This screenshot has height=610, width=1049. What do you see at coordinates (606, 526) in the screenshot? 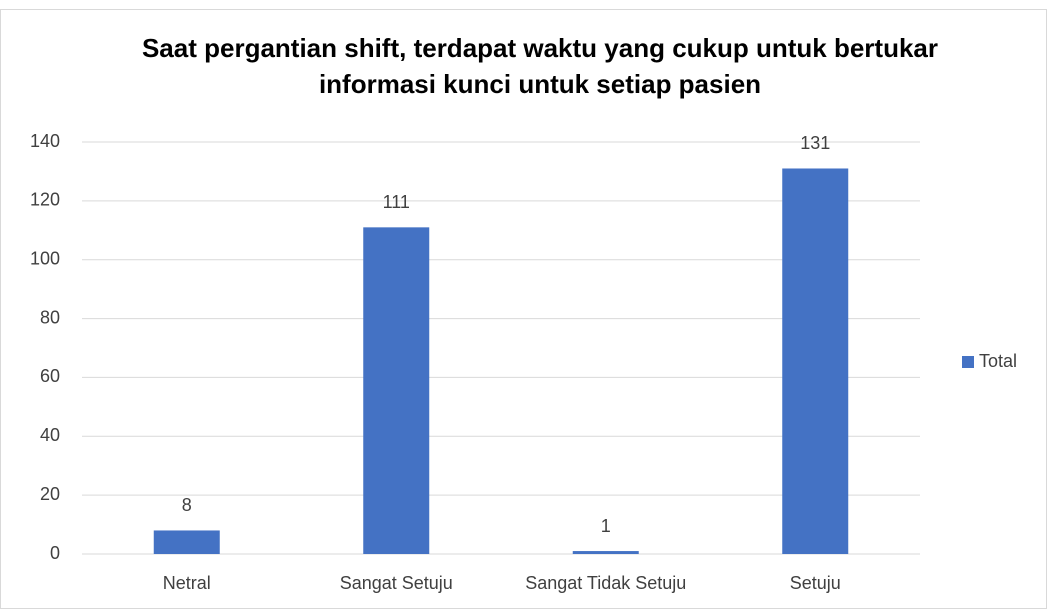
I see `data-label: 1` at bounding box center [606, 526].